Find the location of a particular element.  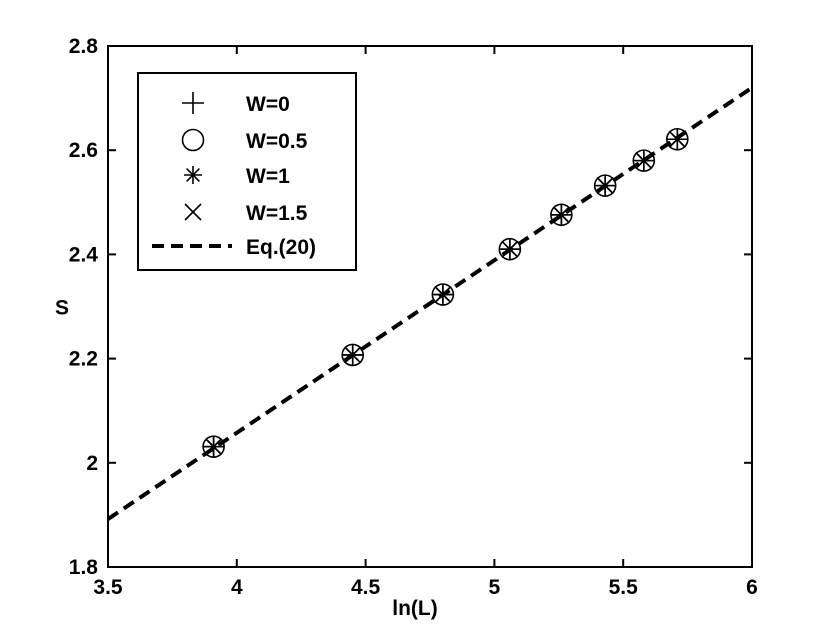

legend-box is located at coordinates (247, 171).